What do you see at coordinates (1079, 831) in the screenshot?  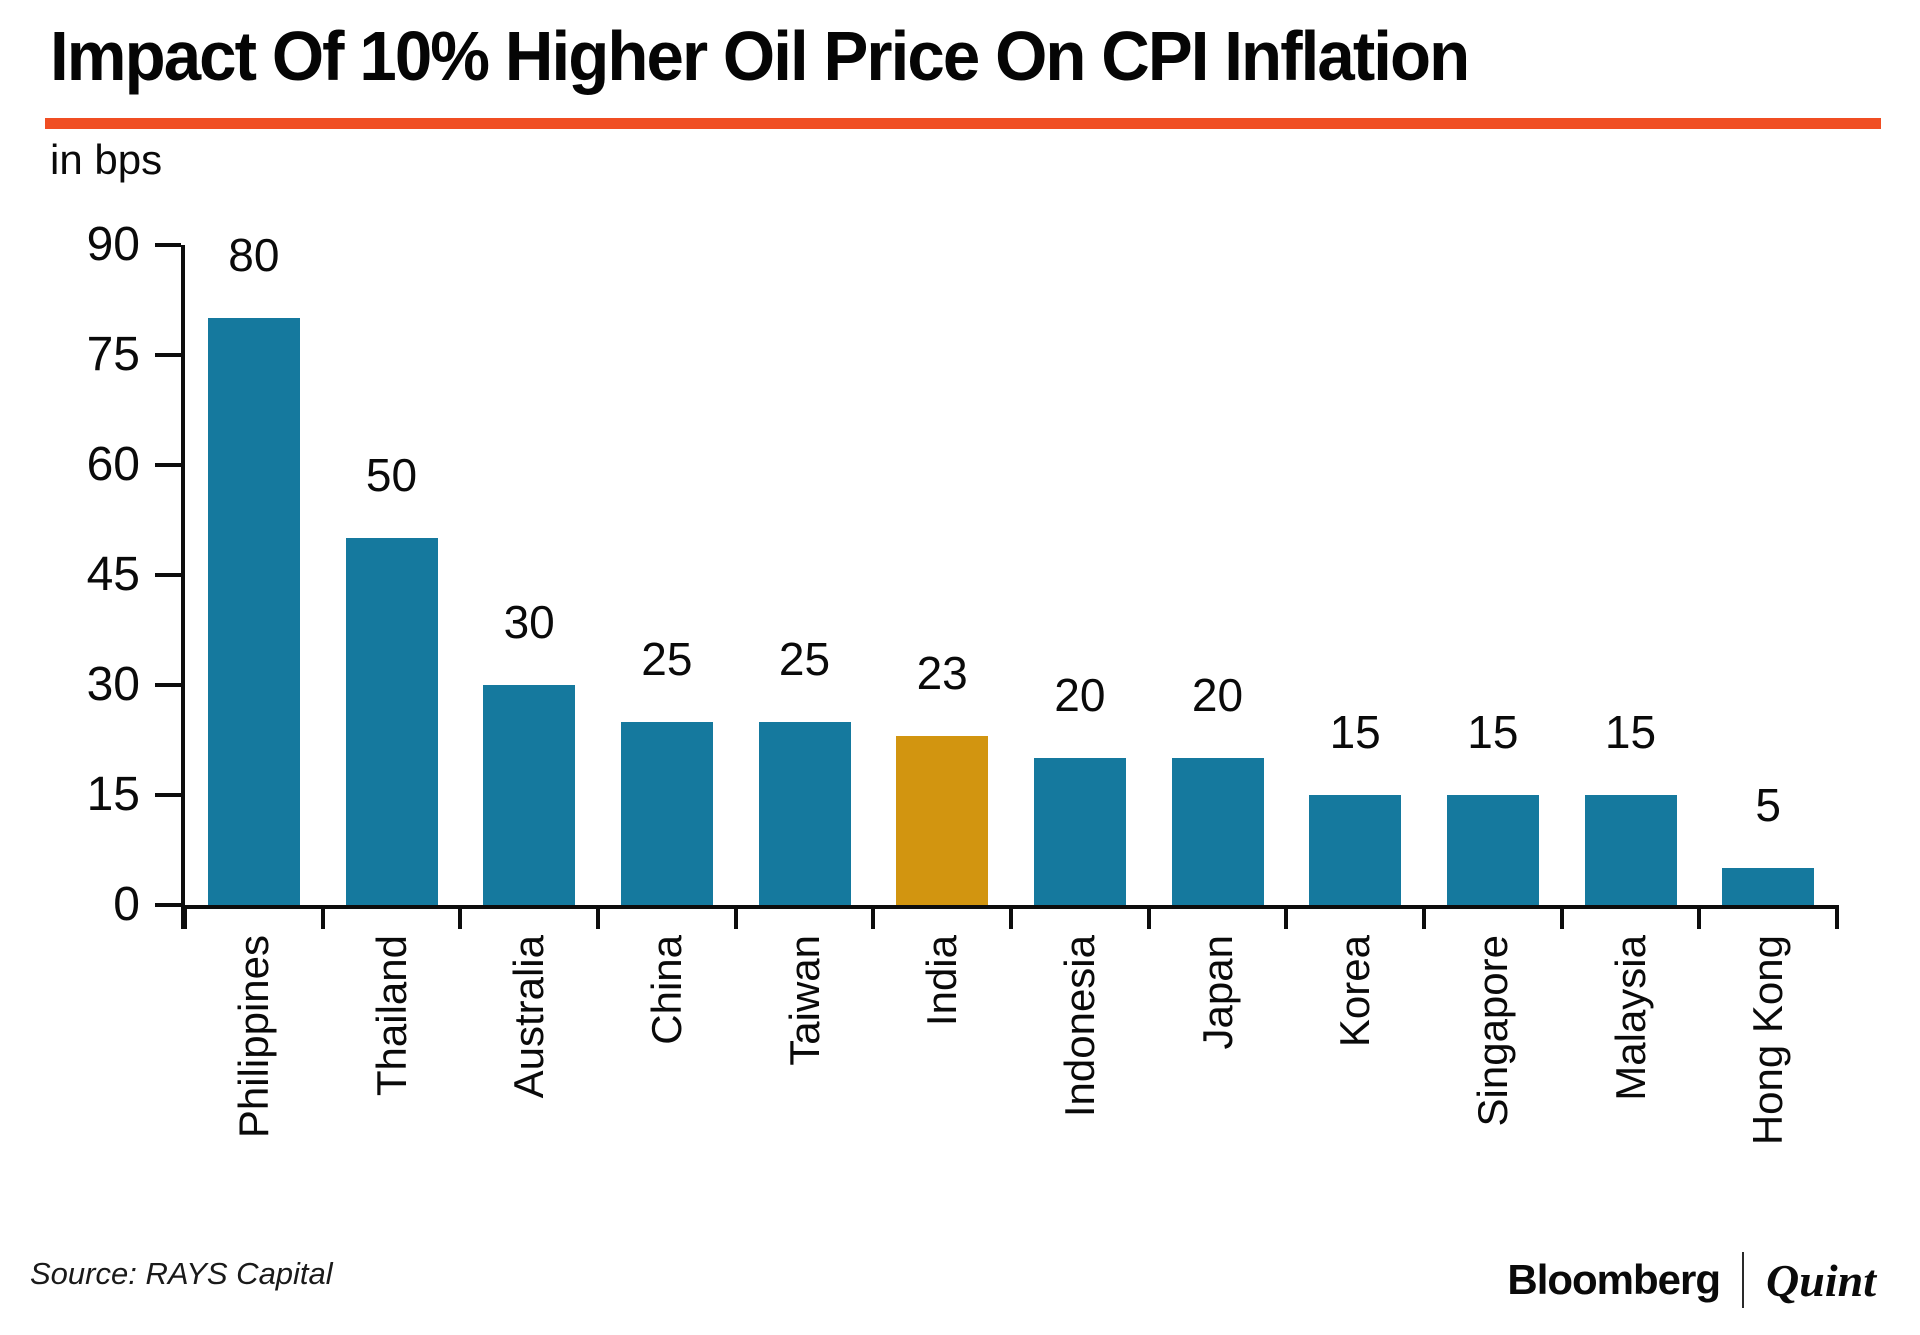 I see `bar-indonesia` at bounding box center [1079, 831].